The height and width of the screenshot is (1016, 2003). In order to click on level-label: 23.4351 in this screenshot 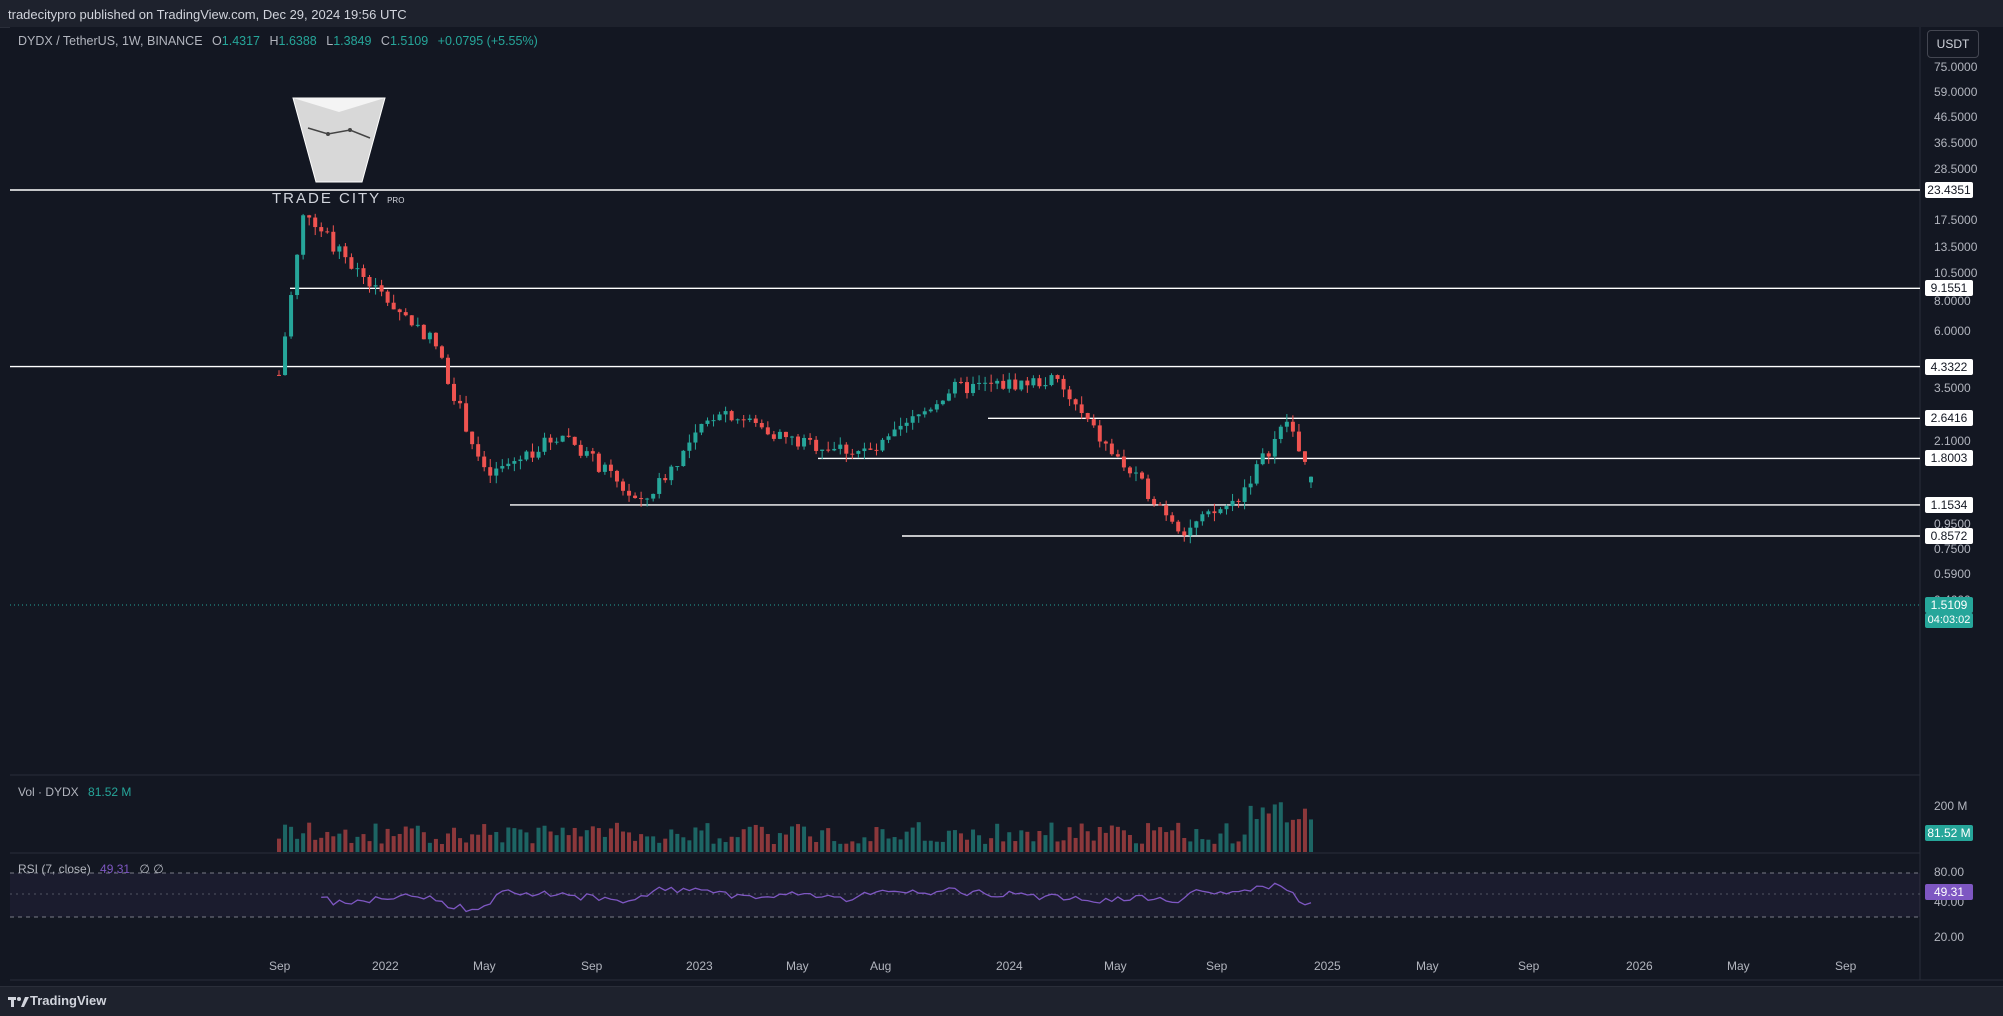, I will do `click(1949, 190)`.